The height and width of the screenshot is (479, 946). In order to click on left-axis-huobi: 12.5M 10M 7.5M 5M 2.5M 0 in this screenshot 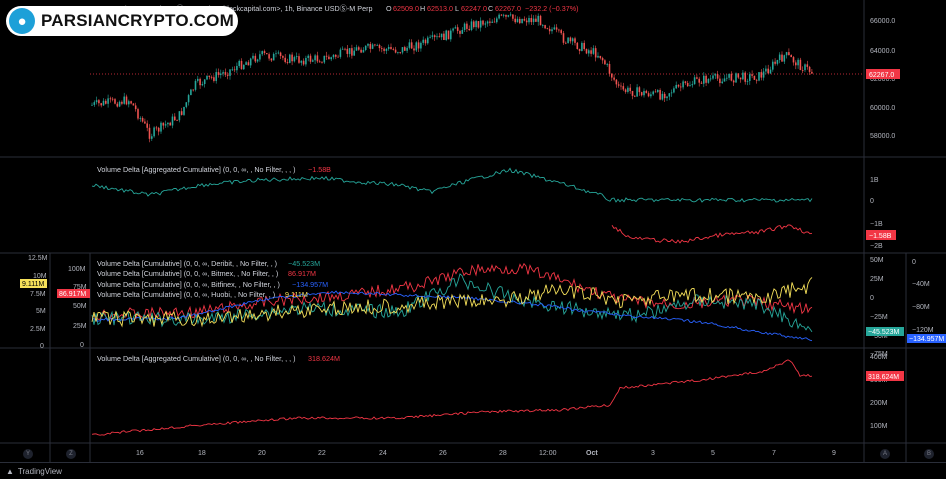, I will do `click(38, 302)`.